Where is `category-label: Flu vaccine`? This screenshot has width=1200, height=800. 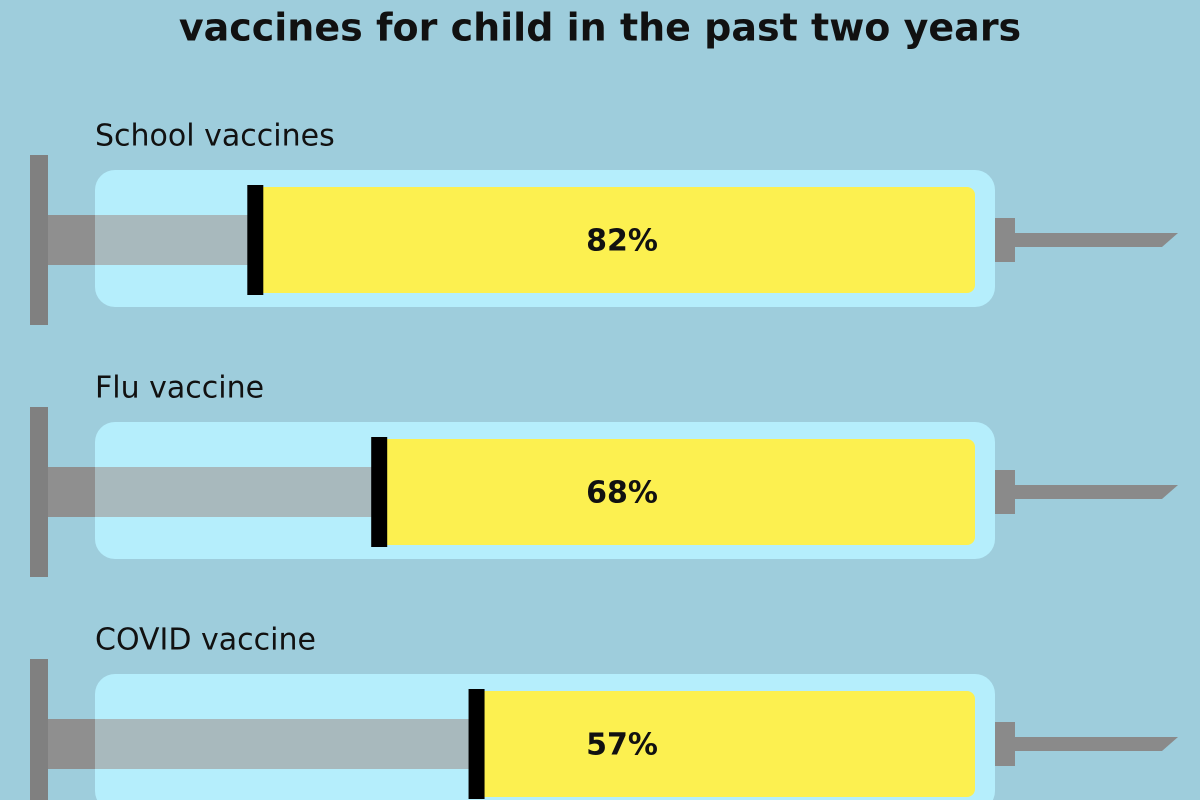 category-label: Flu vaccine is located at coordinates (179, 388).